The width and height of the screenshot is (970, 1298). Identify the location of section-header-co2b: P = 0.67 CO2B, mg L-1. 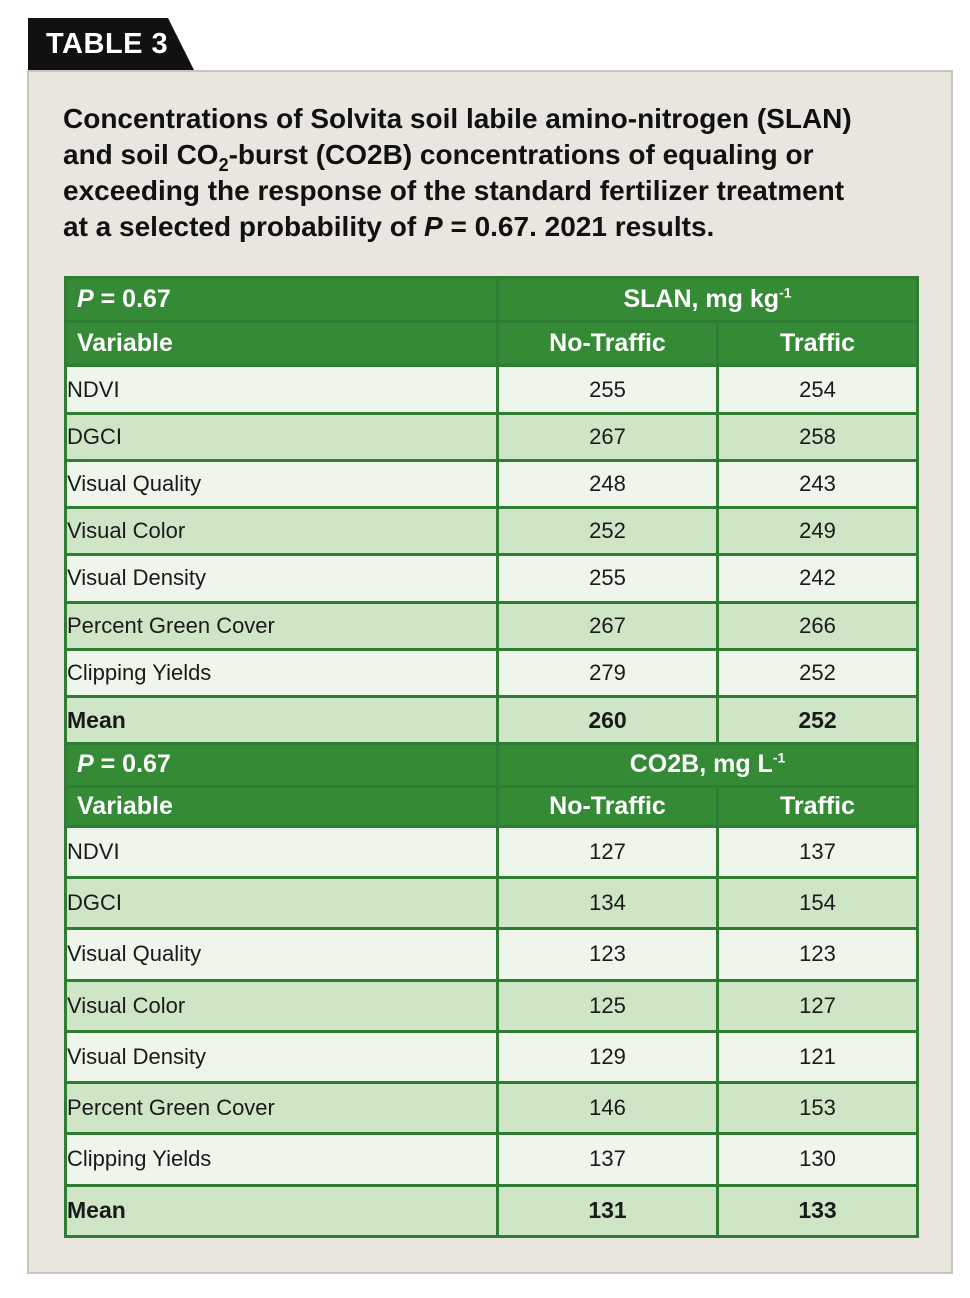
(491, 765).